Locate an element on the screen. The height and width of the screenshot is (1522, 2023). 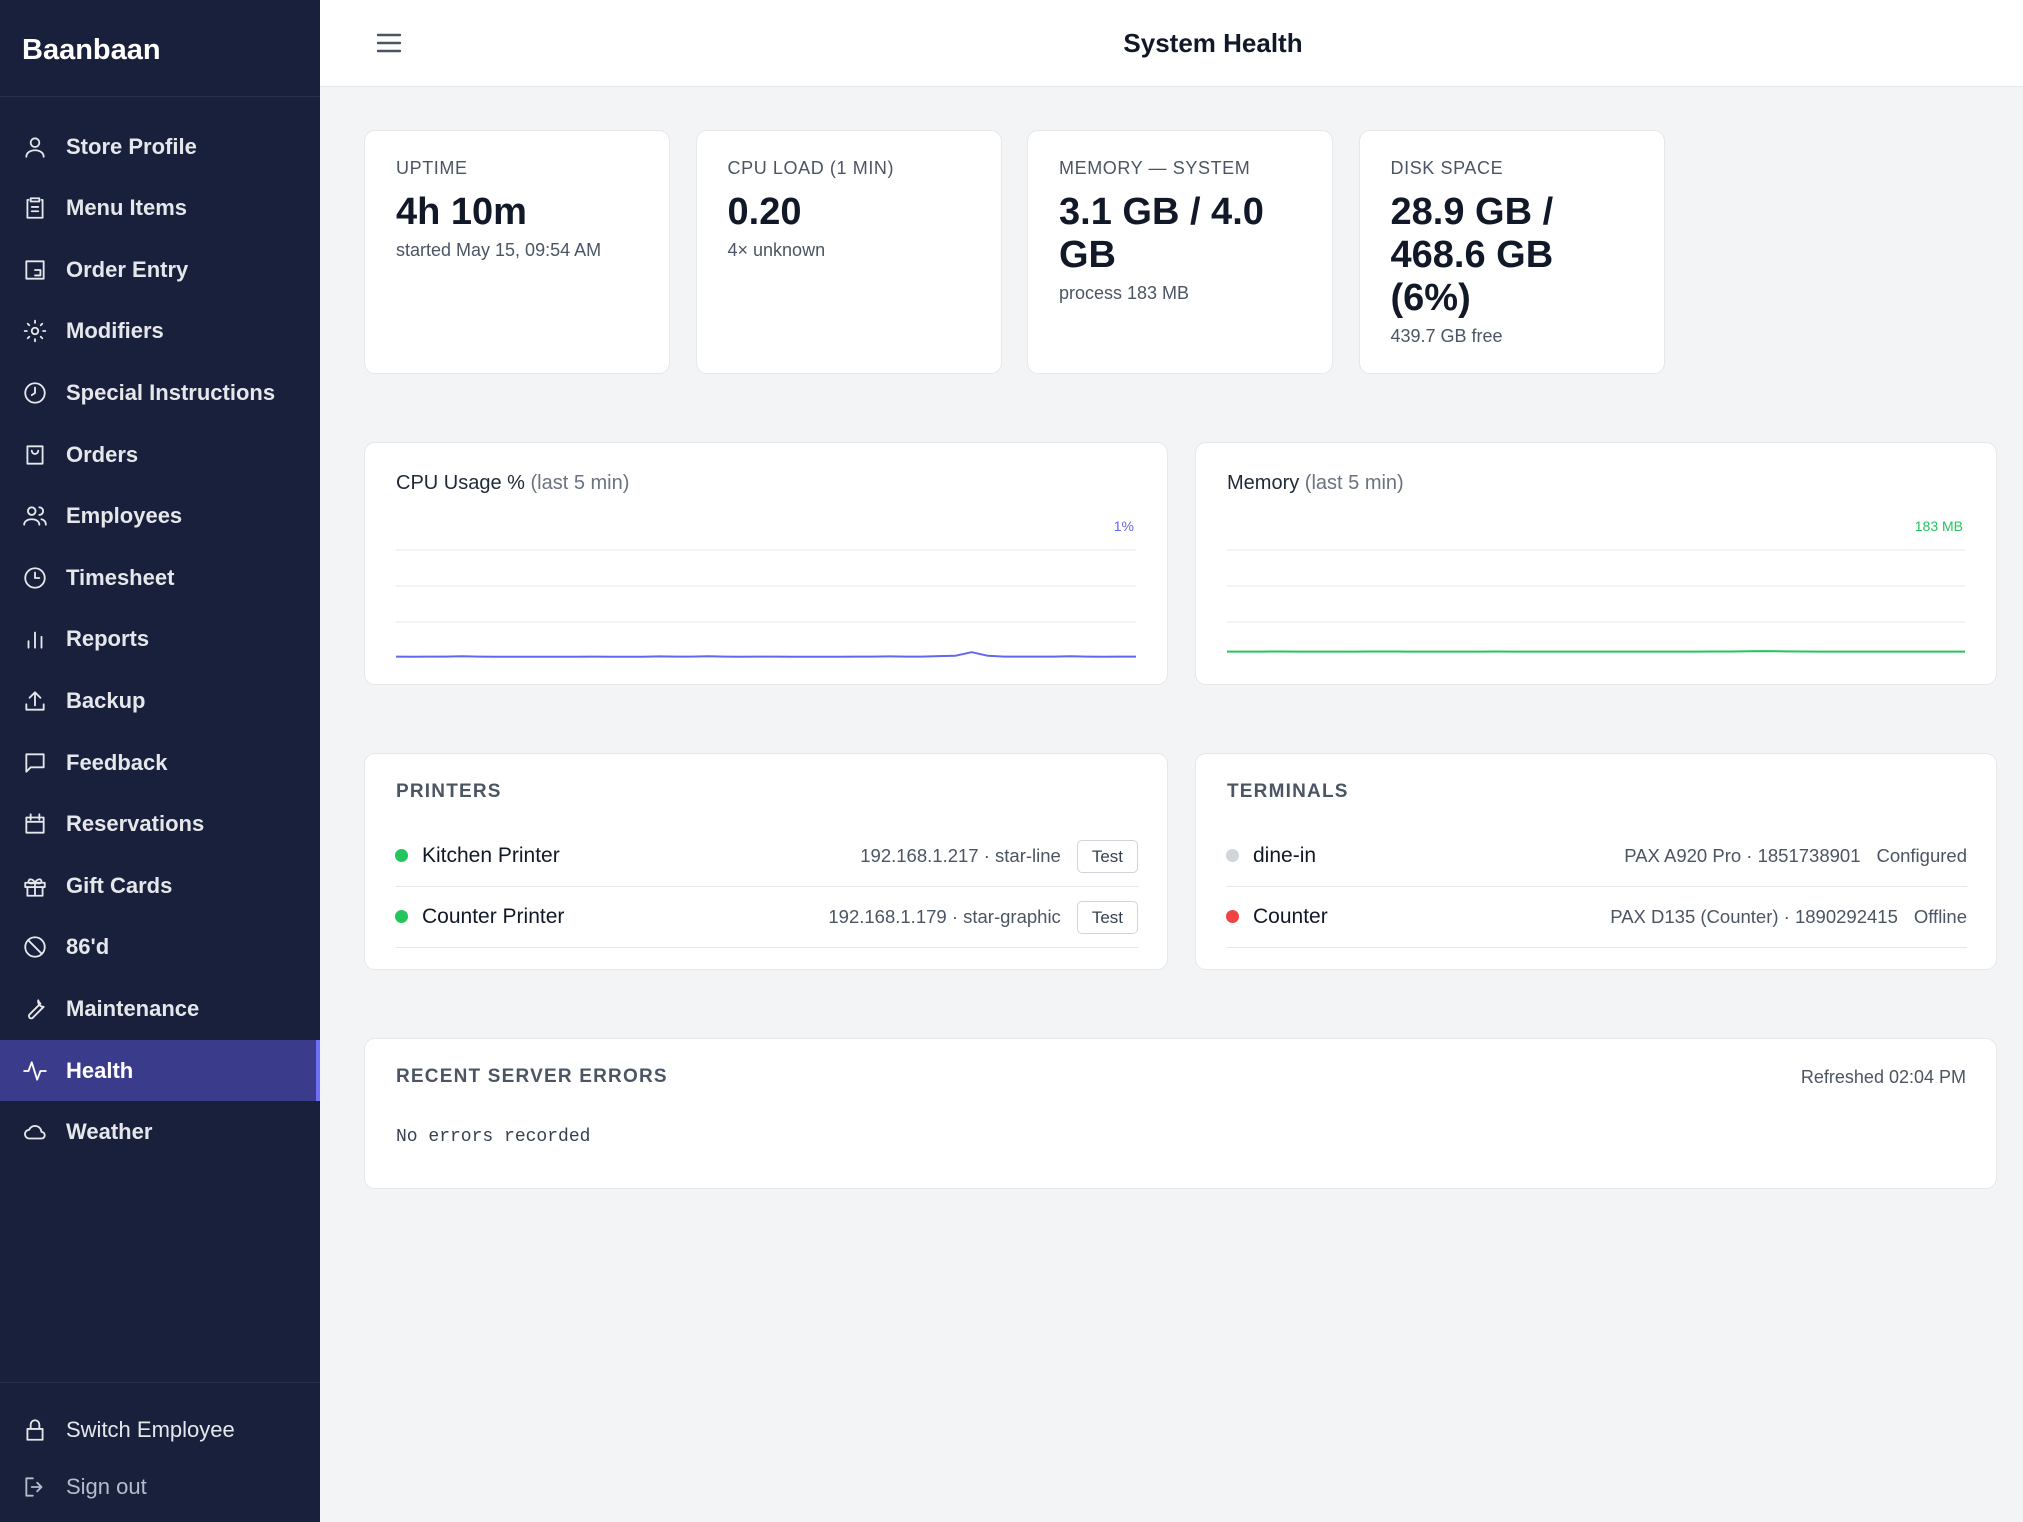
nav-label: Reservations is located at coordinates (135, 824).